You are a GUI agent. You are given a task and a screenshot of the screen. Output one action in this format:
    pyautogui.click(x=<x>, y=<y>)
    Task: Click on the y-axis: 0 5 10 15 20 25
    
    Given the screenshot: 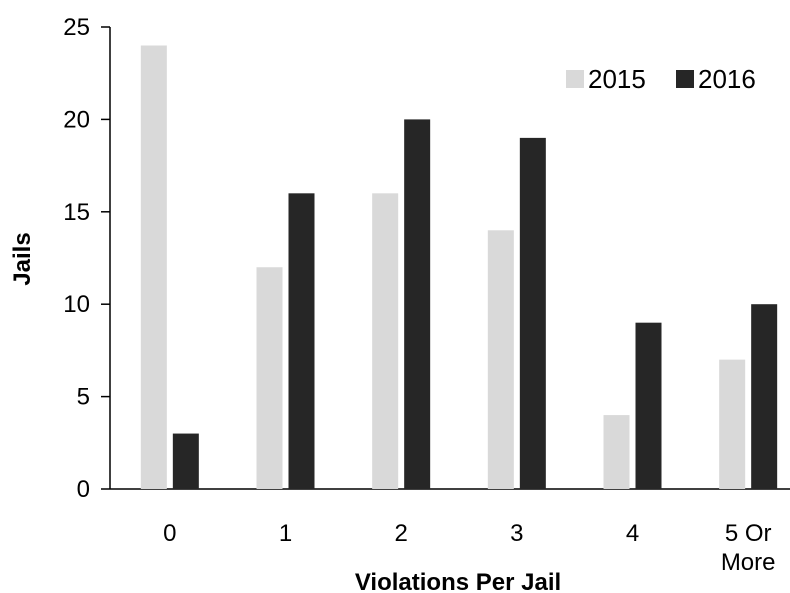 What is the action you would take?
    pyautogui.click(x=87, y=258)
    